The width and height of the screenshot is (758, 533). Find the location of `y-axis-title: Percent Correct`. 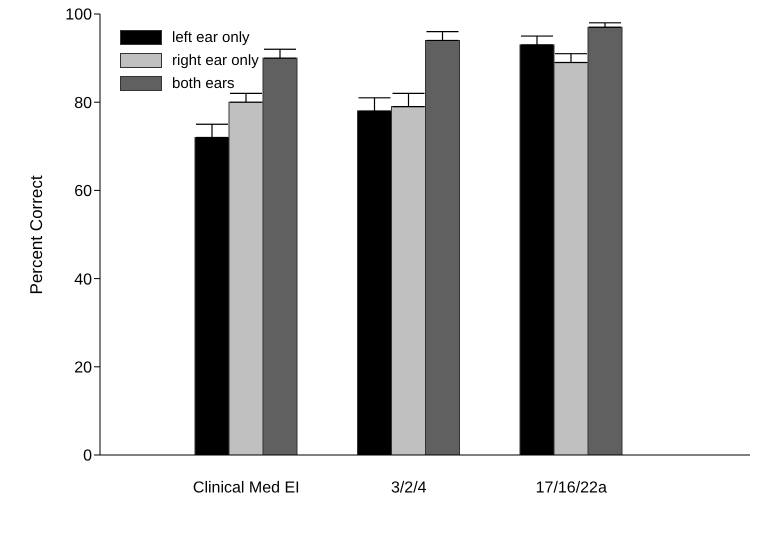

y-axis-title: Percent Correct is located at coordinates (36, 234).